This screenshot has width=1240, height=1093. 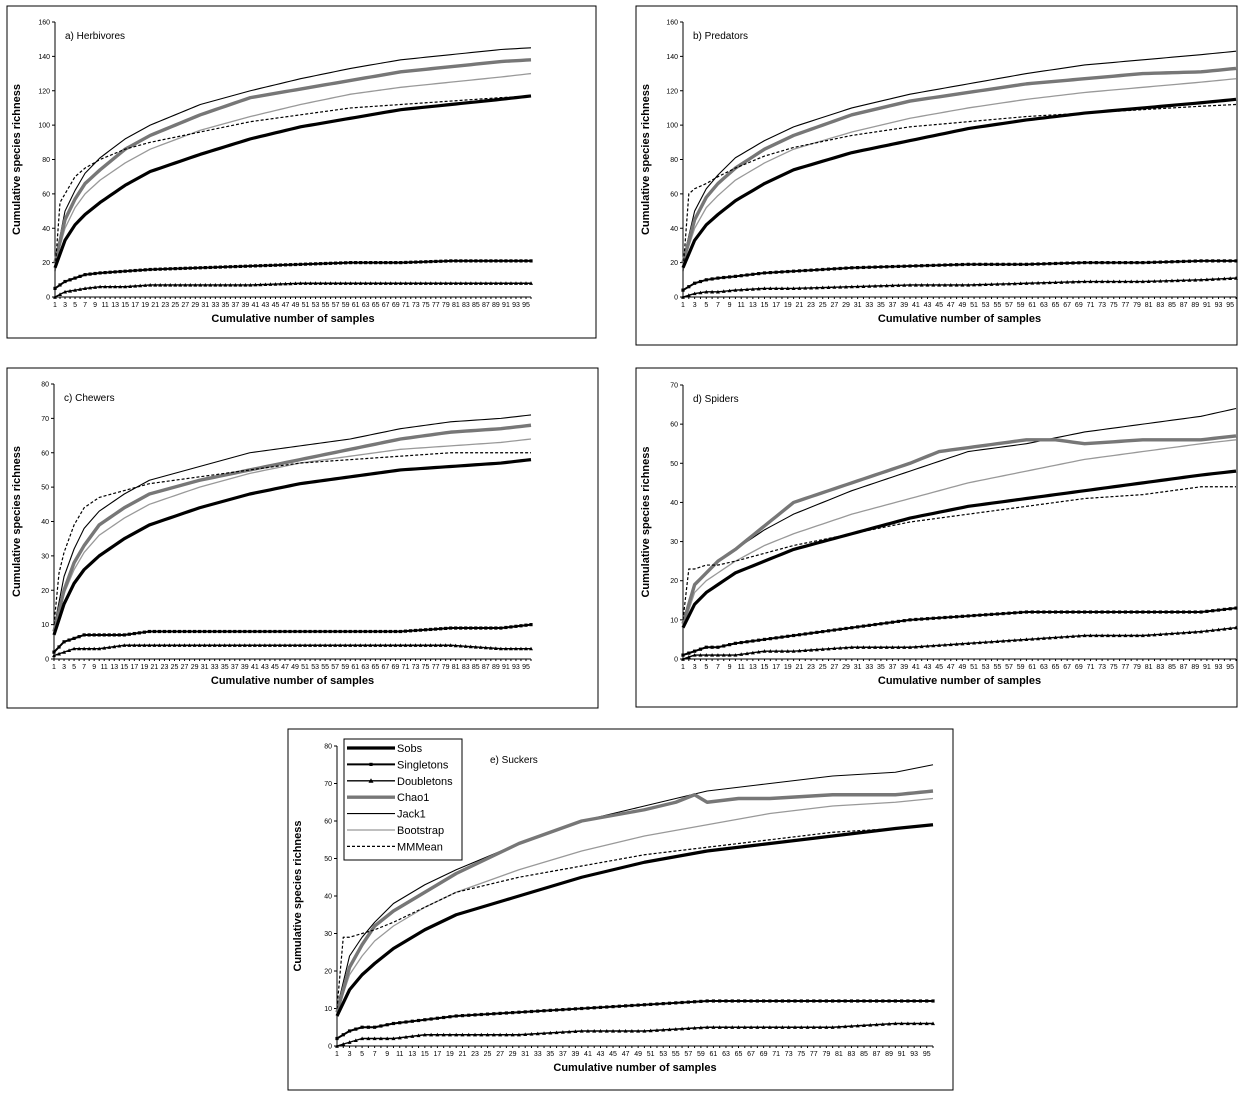 What do you see at coordinates (205, 305) in the screenshot?
I see `x-tick-label: 31` at bounding box center [205, 305].